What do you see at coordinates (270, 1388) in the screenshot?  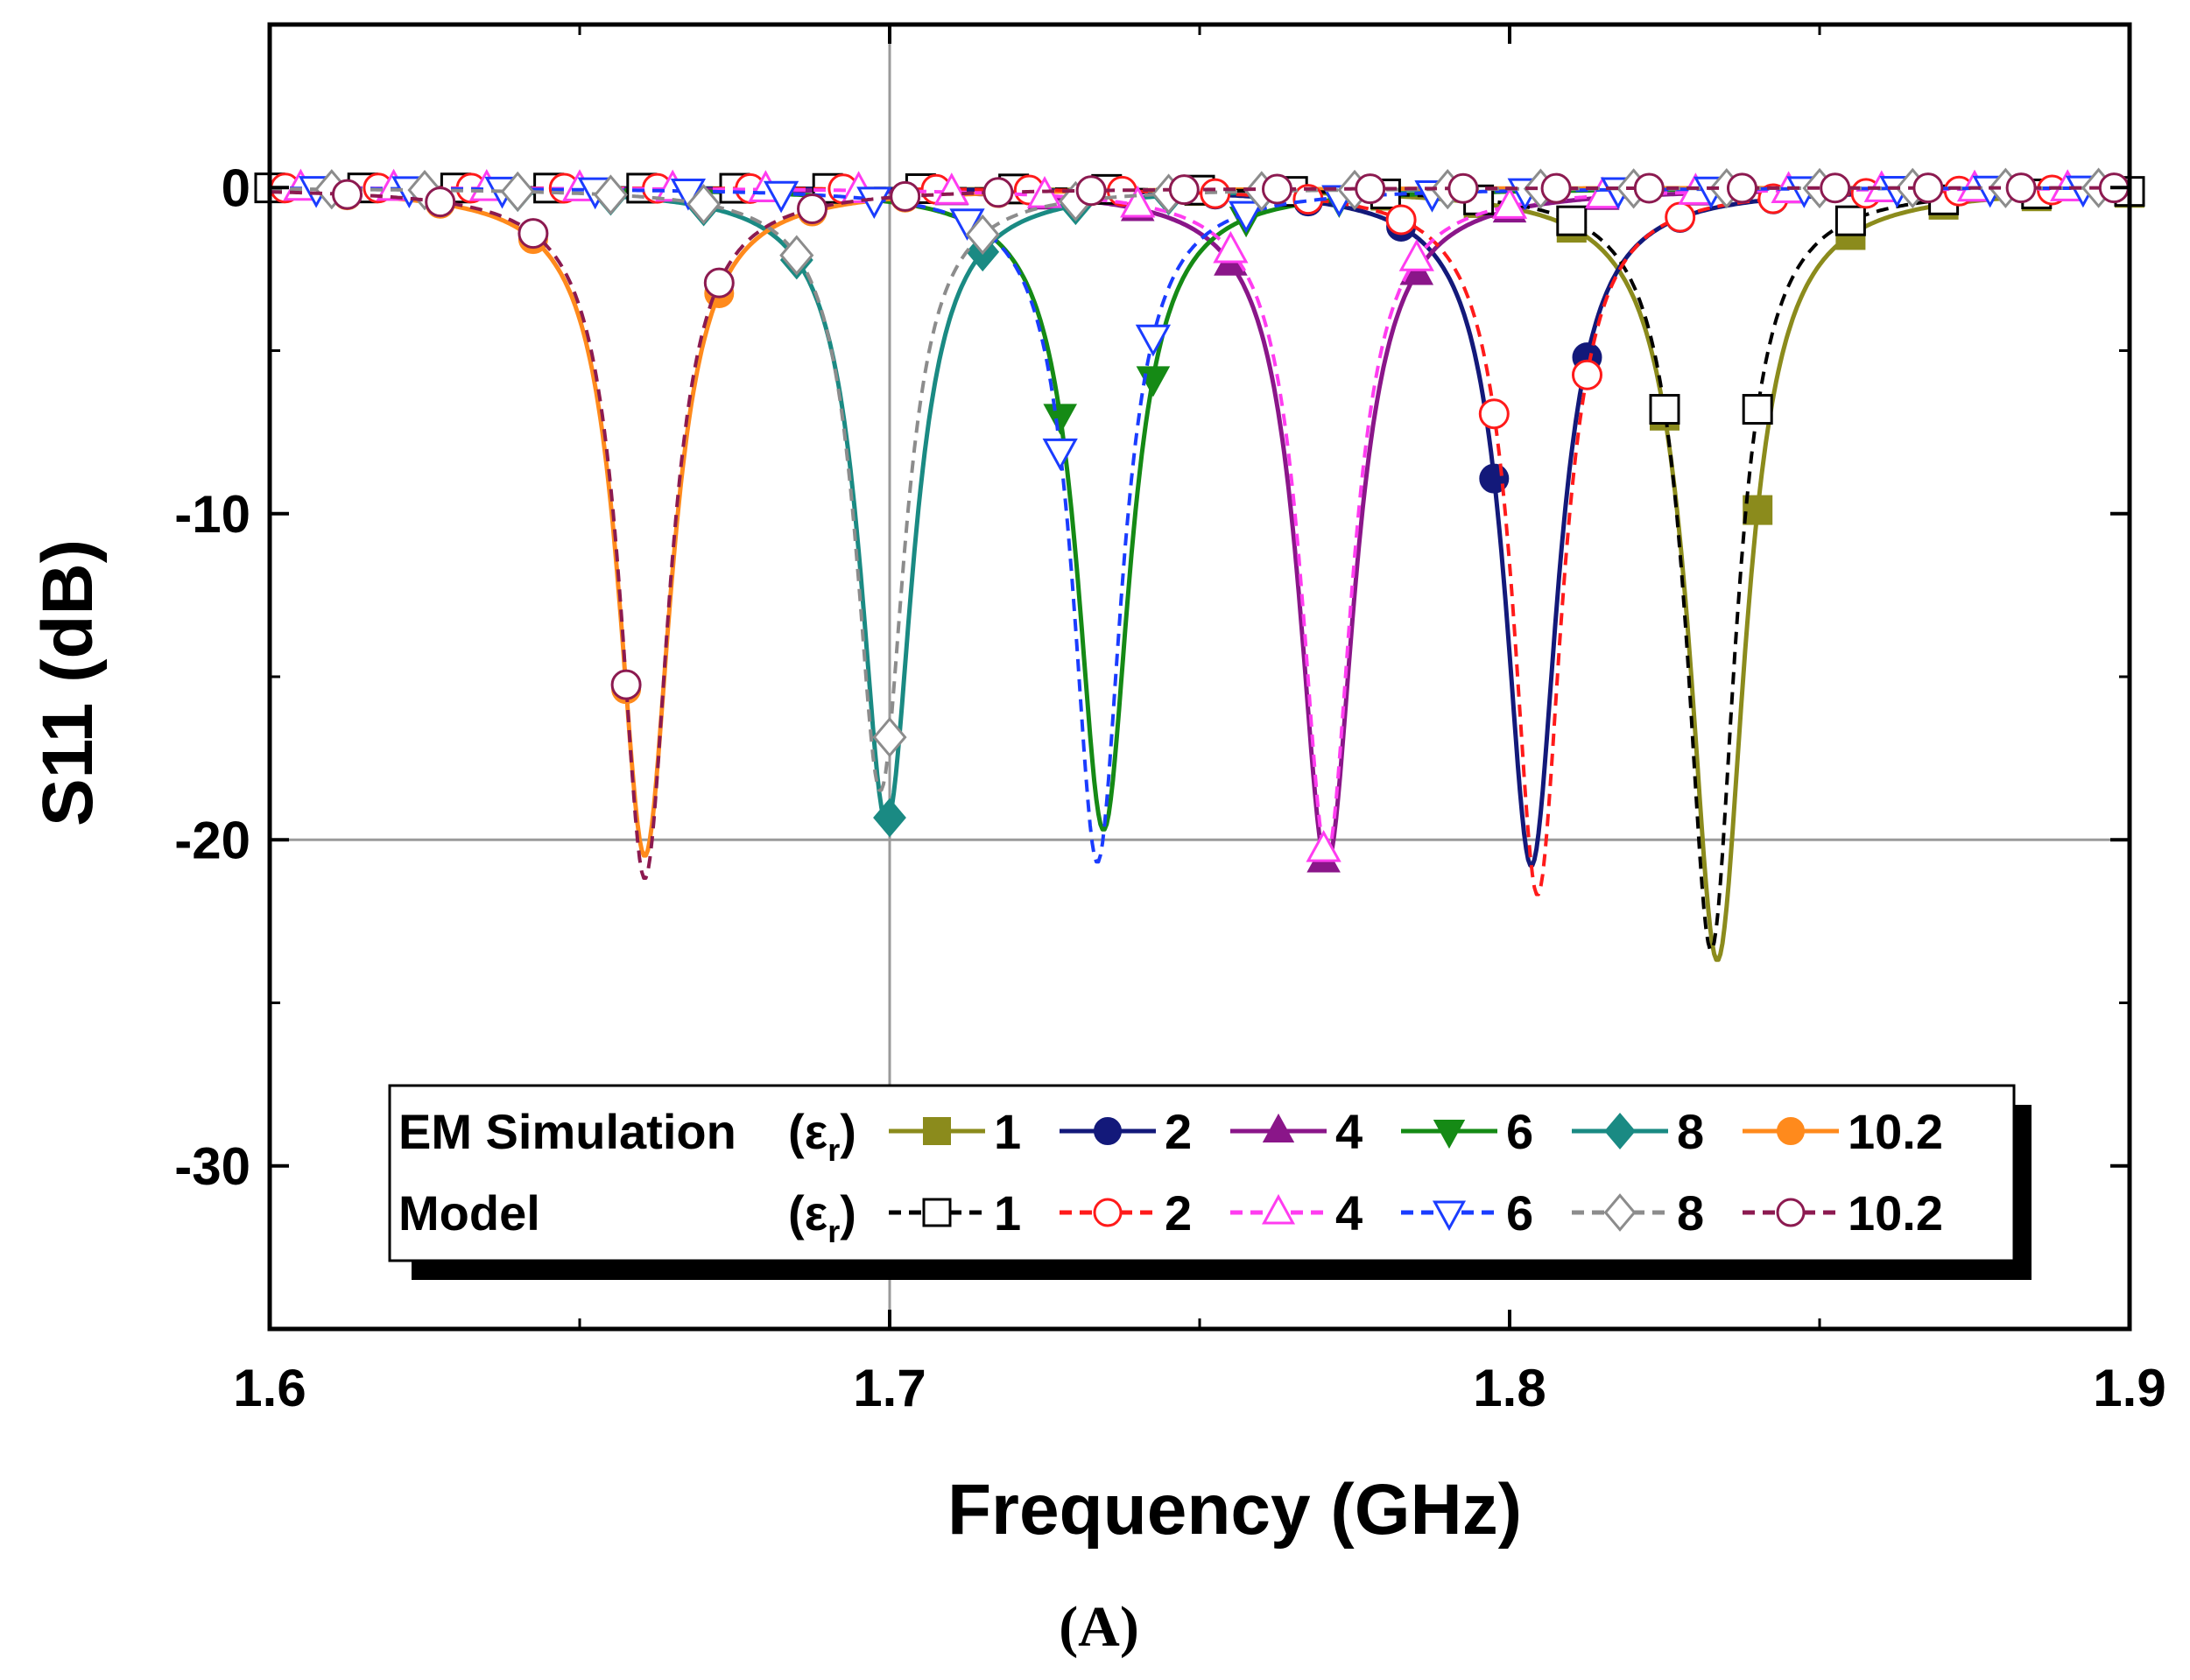 I see `x-tick-label: 1.6` at bounding box center [270, 1388].